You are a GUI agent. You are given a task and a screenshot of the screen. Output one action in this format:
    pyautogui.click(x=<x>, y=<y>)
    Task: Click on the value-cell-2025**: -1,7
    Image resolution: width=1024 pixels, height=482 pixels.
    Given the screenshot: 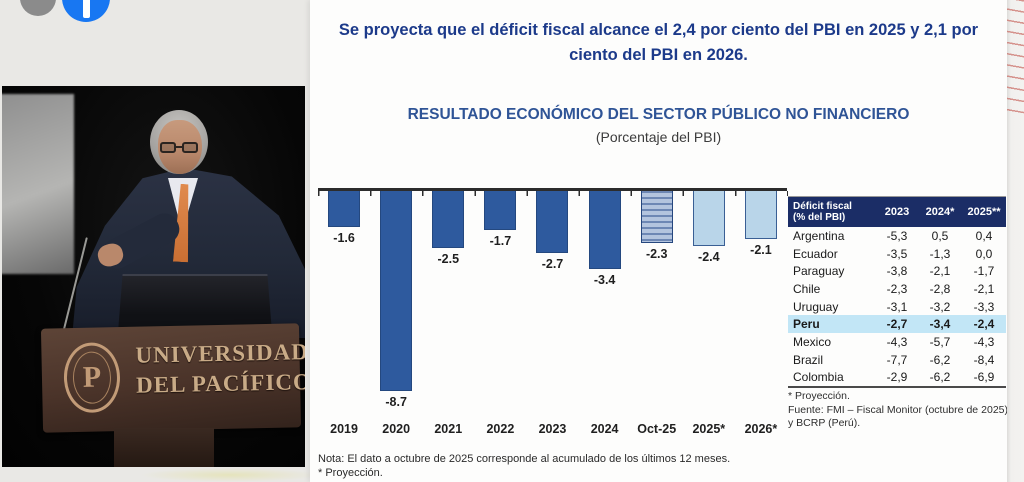 What is the action you would take?
    pyautogui.click(x=984, y=271)
    